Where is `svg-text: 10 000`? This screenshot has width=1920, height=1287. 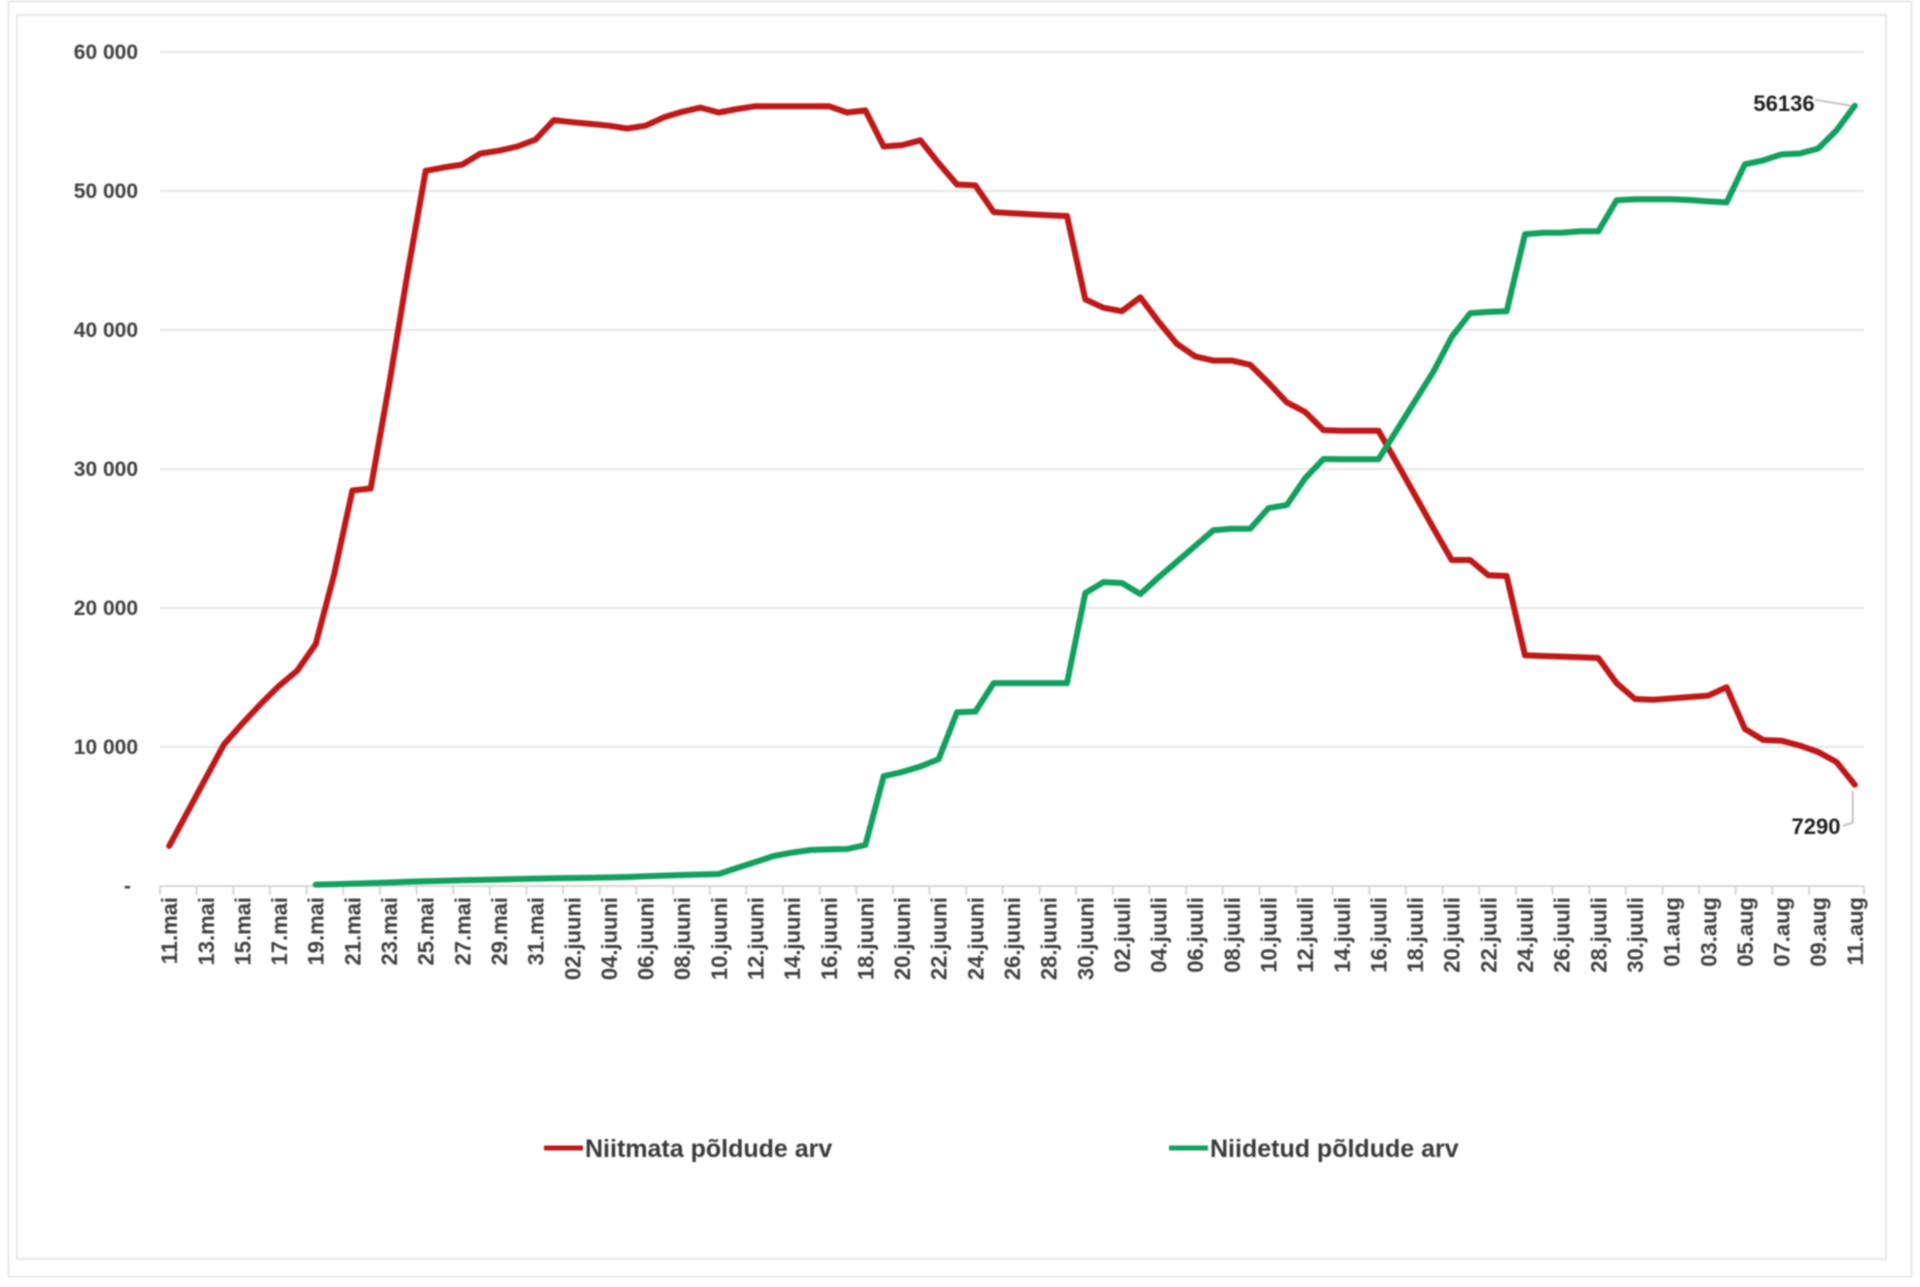 svg-text: 10 000 is located at coordinates (106, 747).